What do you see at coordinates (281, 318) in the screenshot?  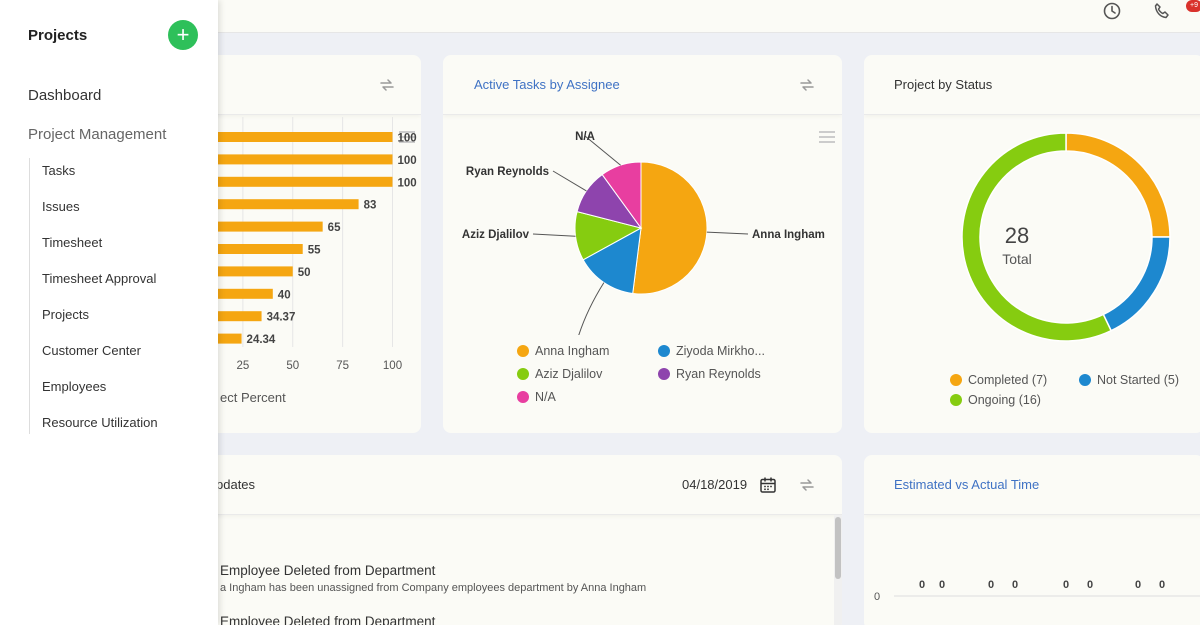 I see `data-label: 34.37` at bounding box center [281, 318].